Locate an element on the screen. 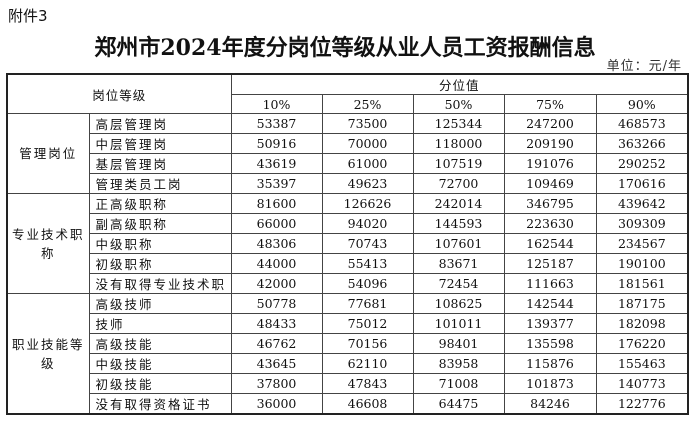  value-cell: 170616 is located at coordinates (642, 183).